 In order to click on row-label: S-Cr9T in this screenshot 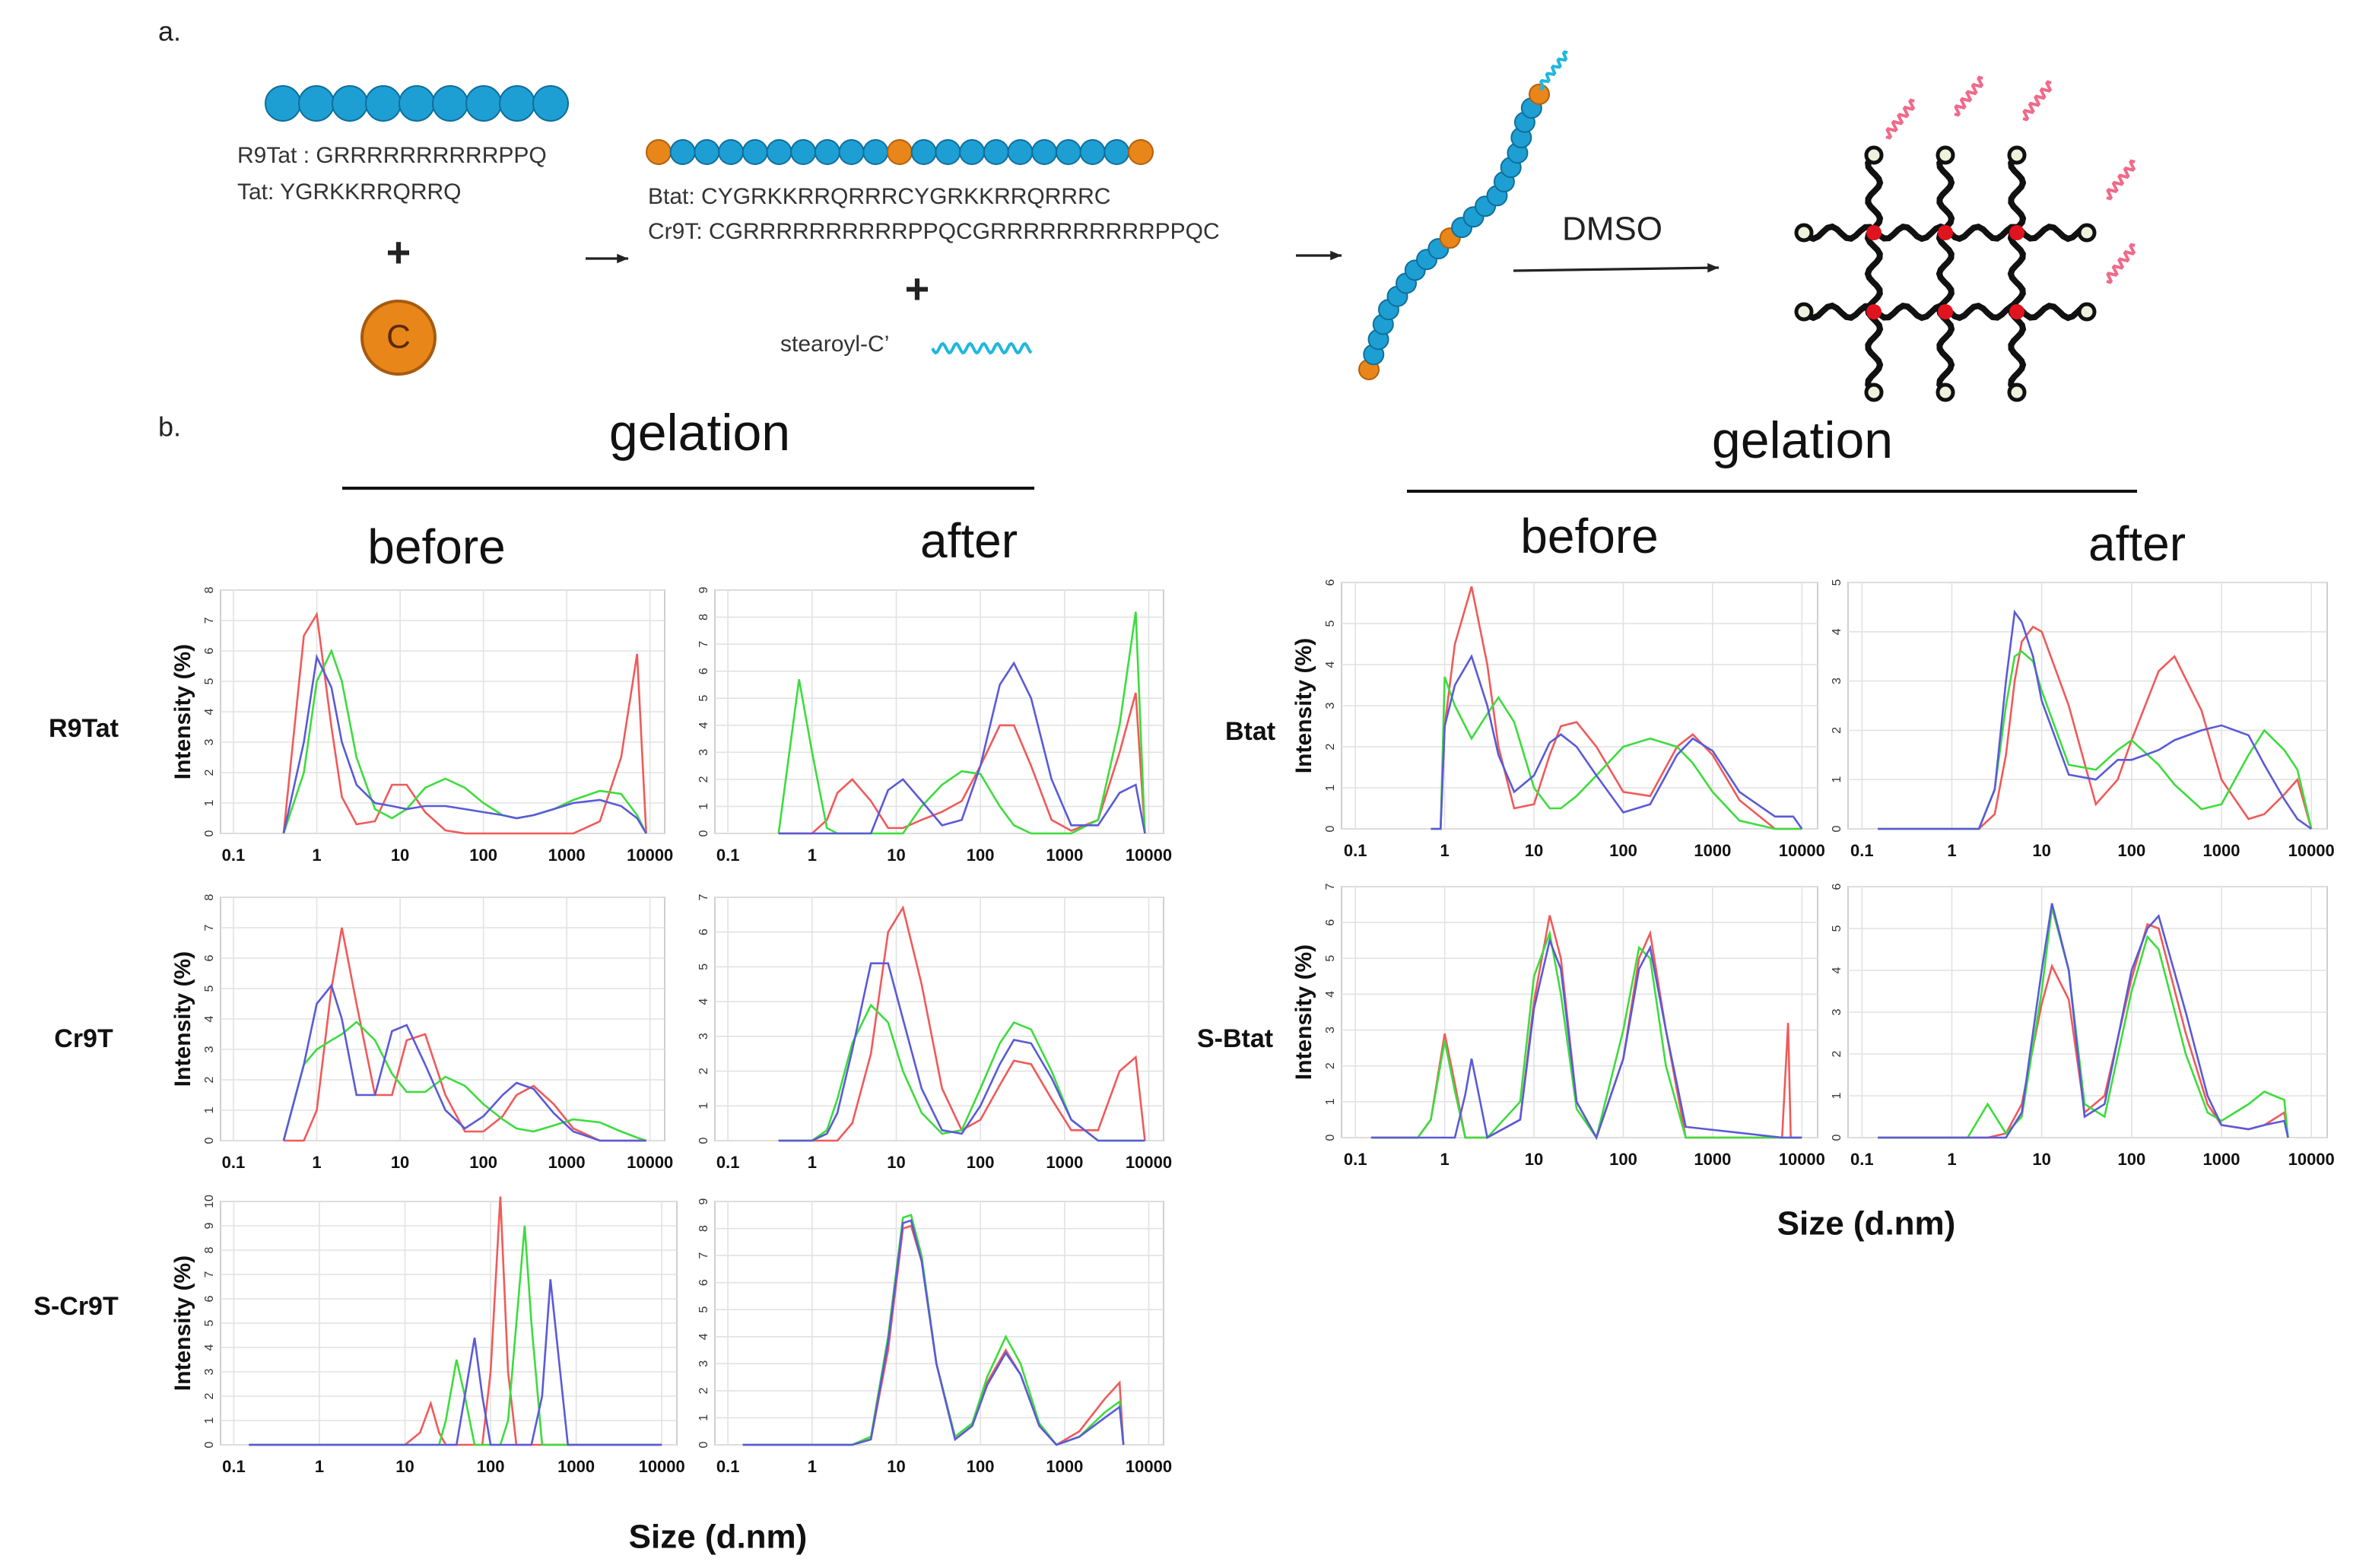, I will do `click(76, 1307)`.